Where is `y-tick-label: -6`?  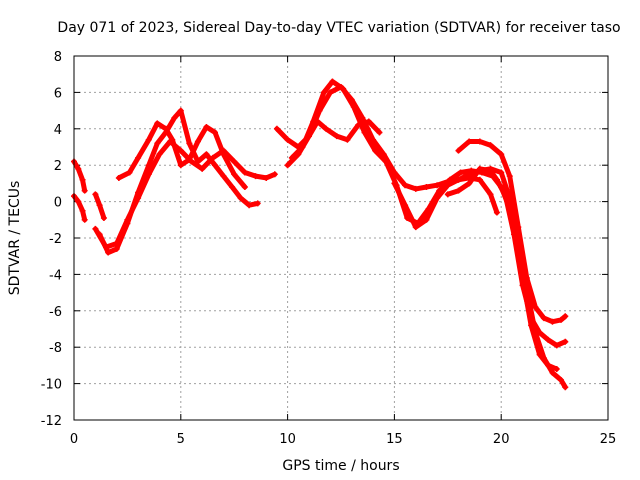
y-tick-label: -6 is located at coordinates (55, 312).